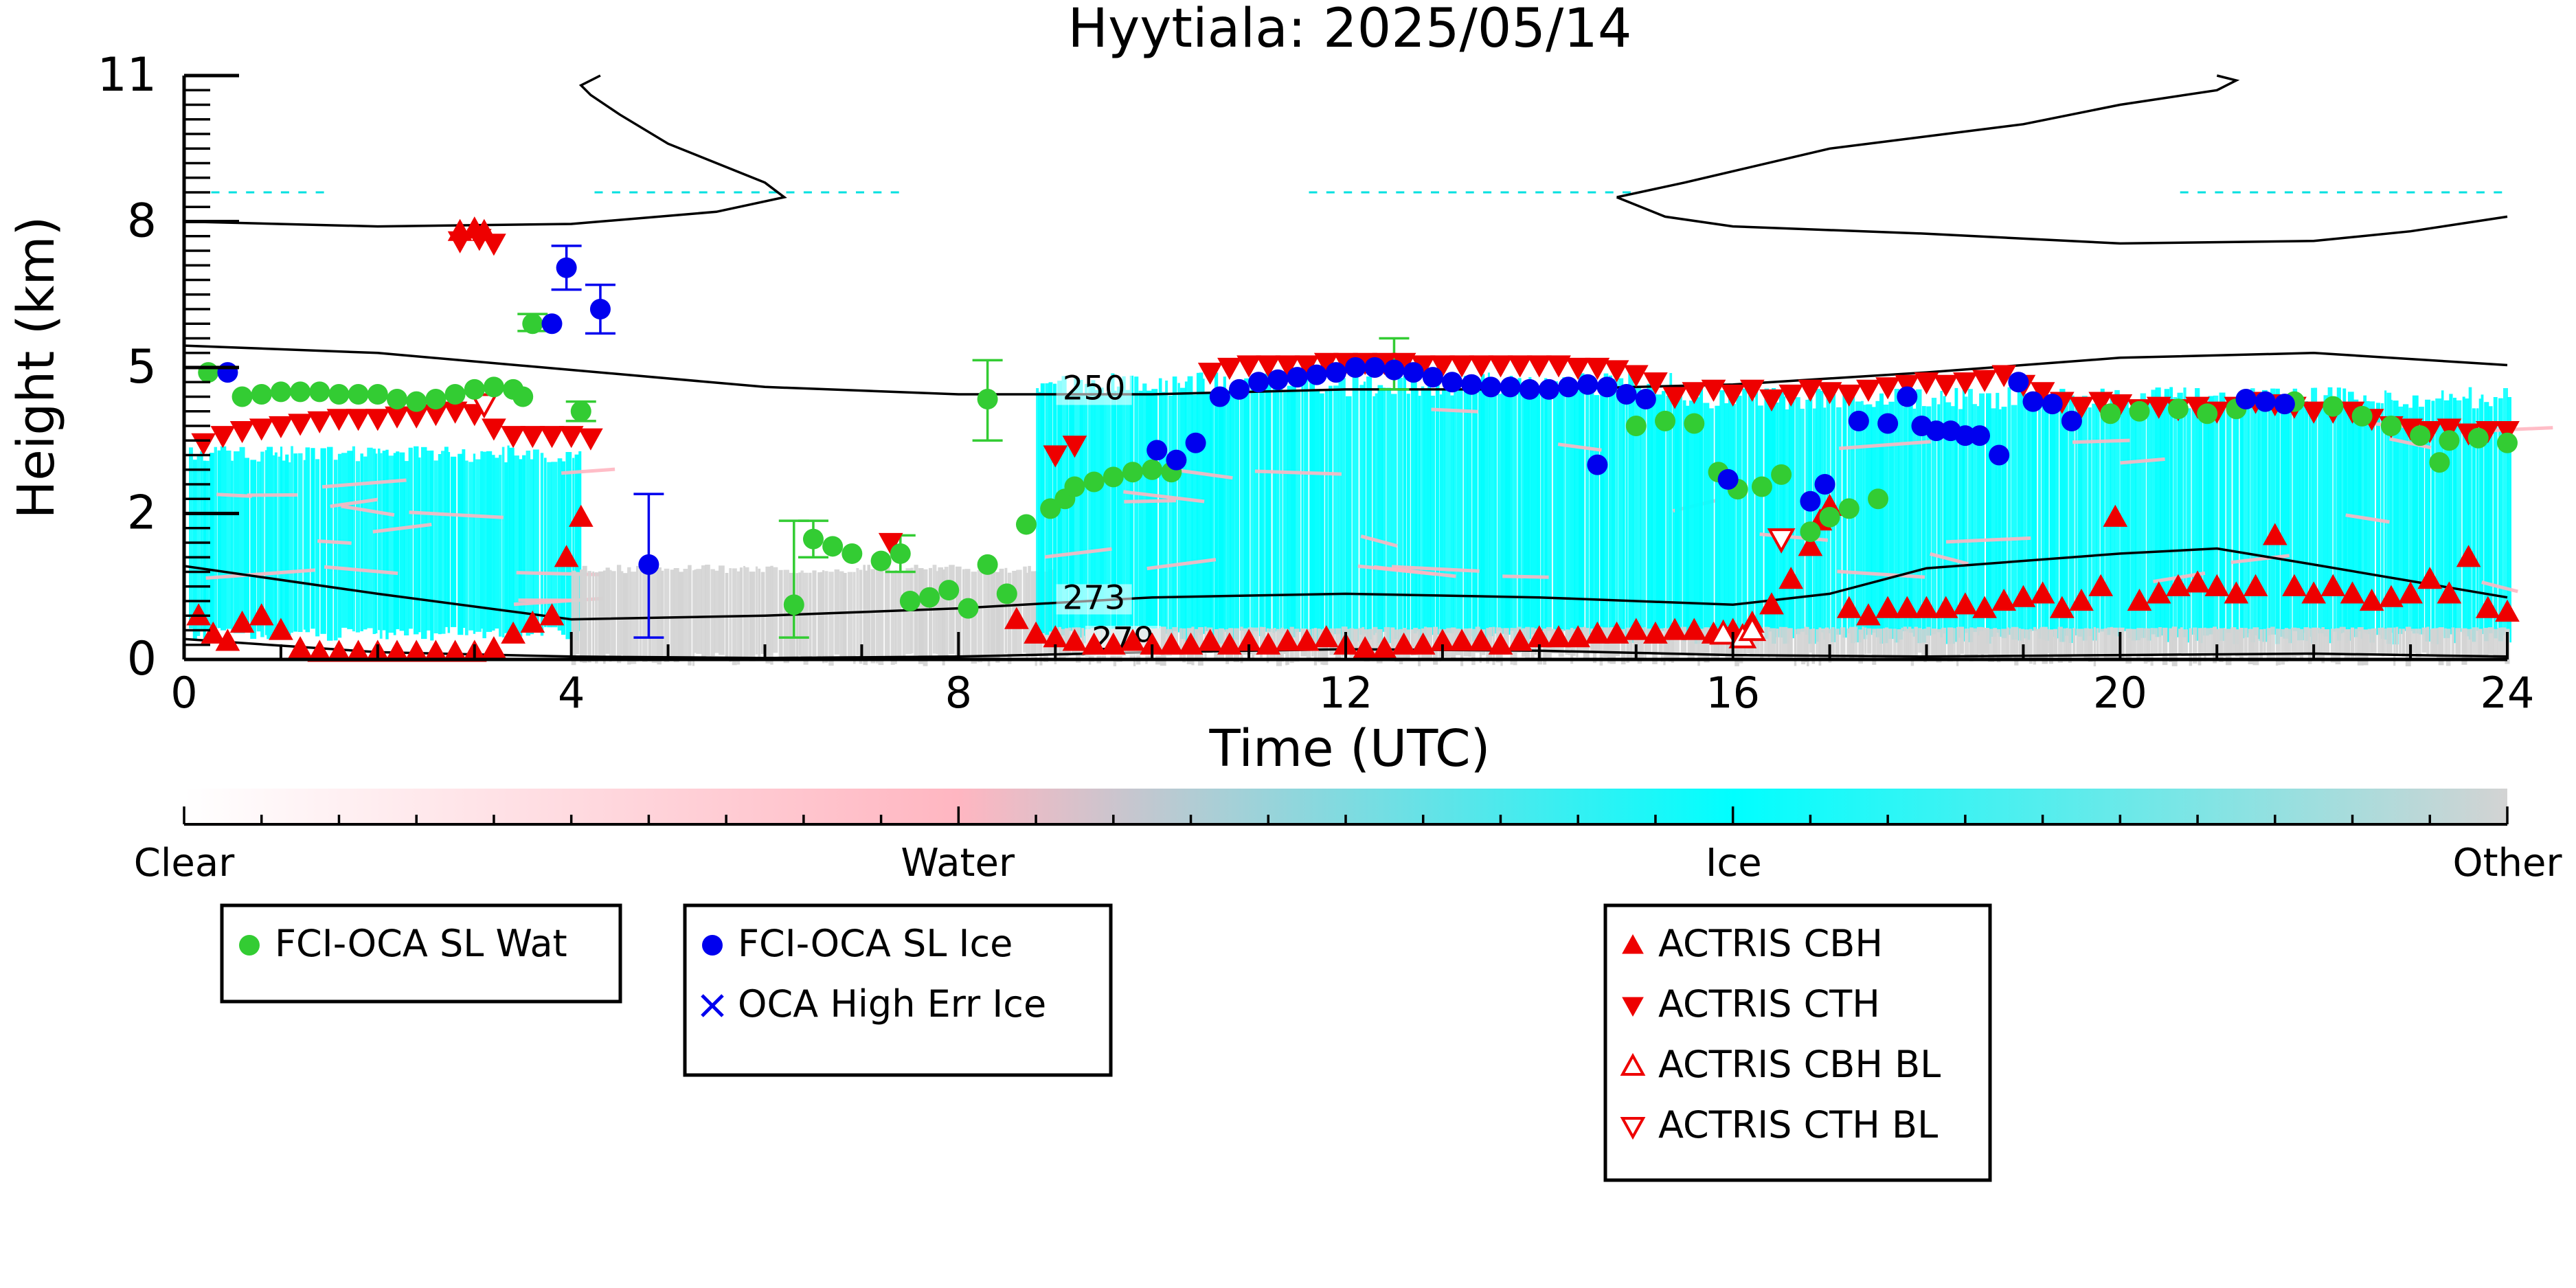  What do you see at coordinates (1346, 693) in the screenshot?
I see `x-tick-label: 12` at bounding box center [1346, 693].